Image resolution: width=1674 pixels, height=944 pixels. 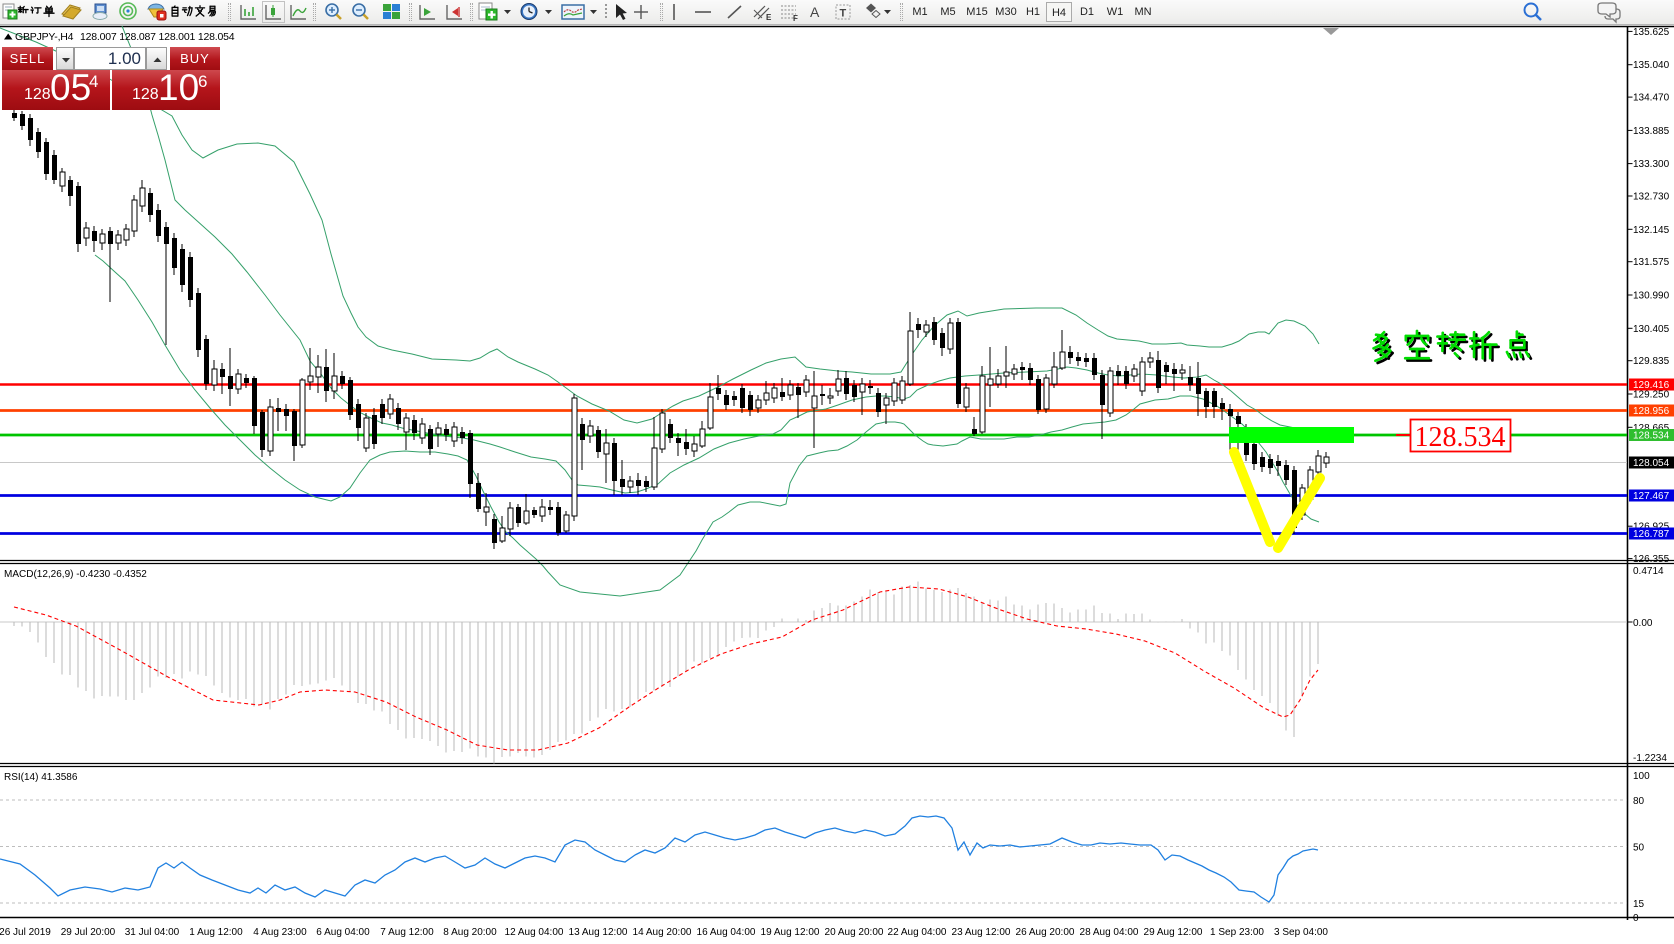 What do you see at coordinates (343, 932) in the screenshot?
I see `svg-text: 6 Aug 04:00` at bounding box center [343, 932].